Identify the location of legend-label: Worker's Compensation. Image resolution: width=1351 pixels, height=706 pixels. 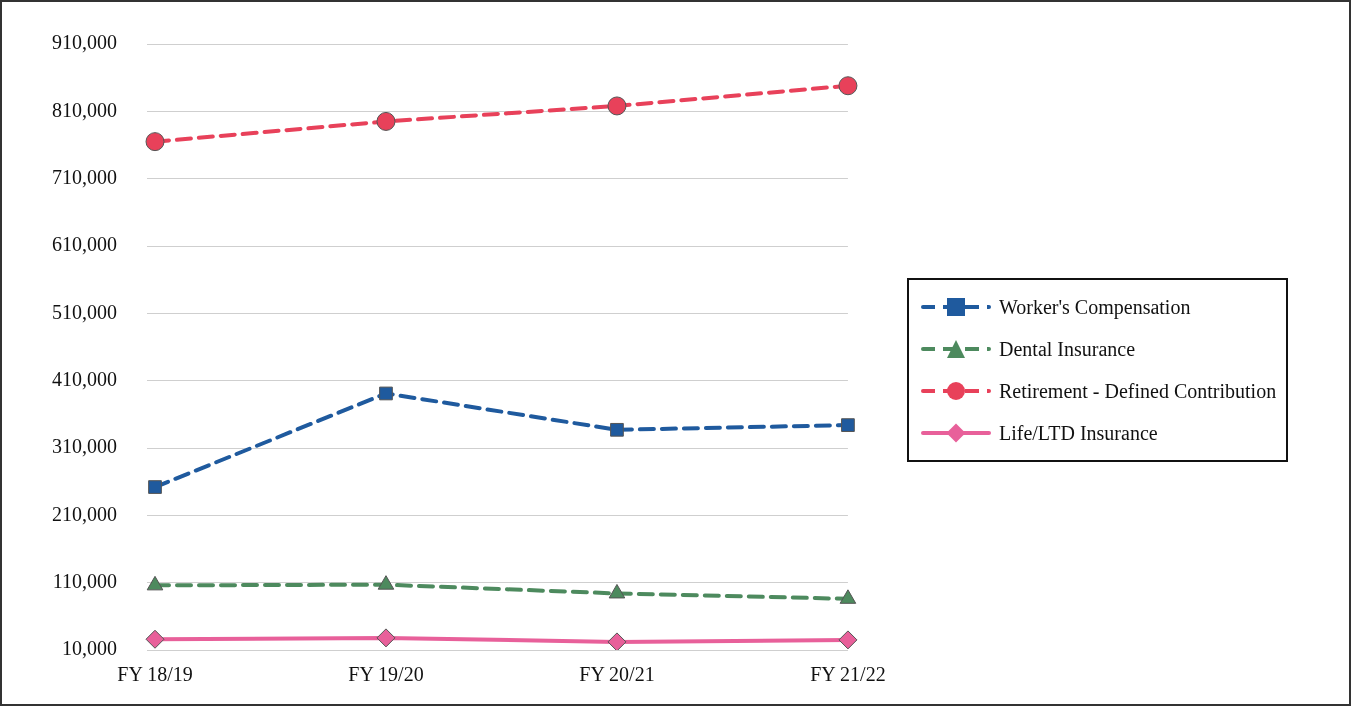
(1095, 307).